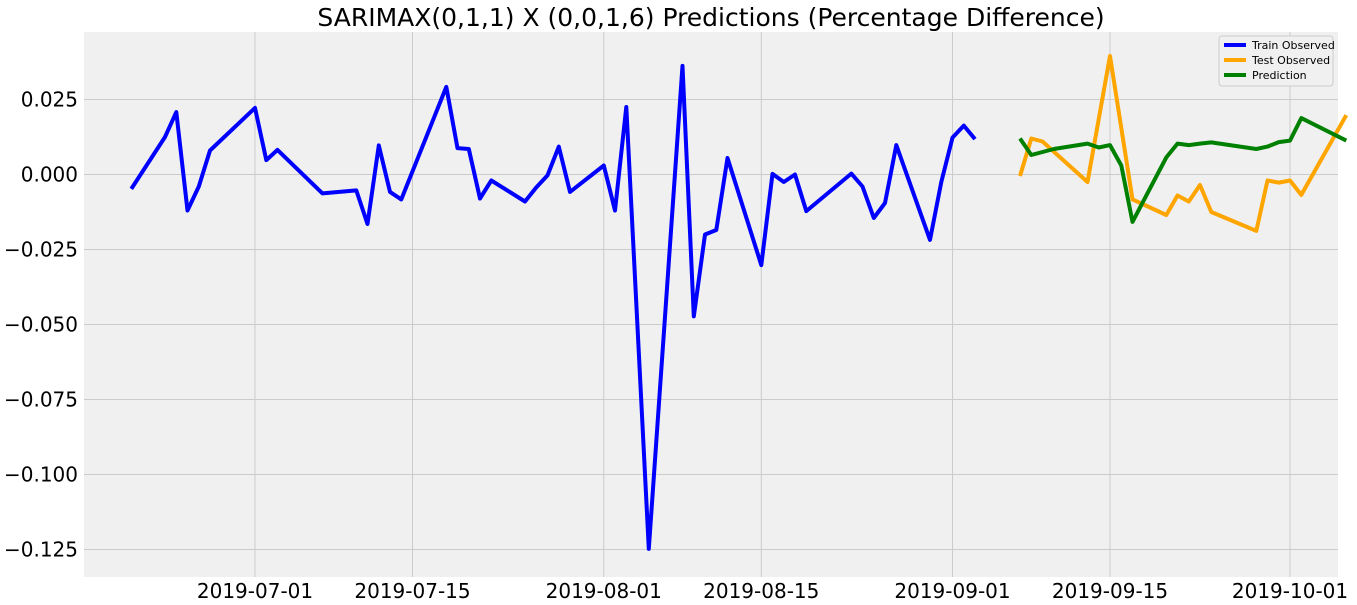  I want to click on legend-label: Prediction, so click(1279, 75).